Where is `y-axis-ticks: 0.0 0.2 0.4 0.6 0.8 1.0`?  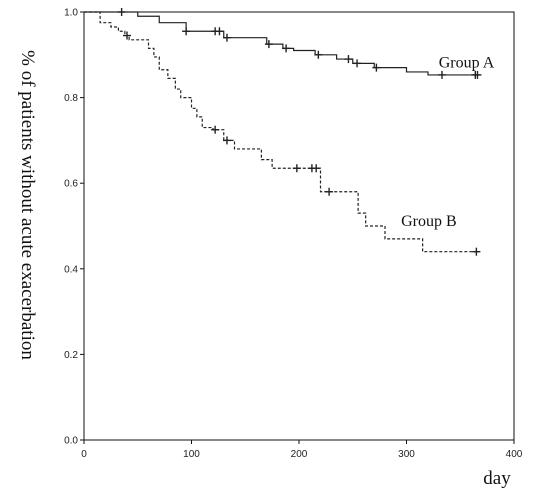 y-axis-ticks: 0.0 0.2 0.4 0.6 0.8 1.0 is located at coordinates (74, 227).